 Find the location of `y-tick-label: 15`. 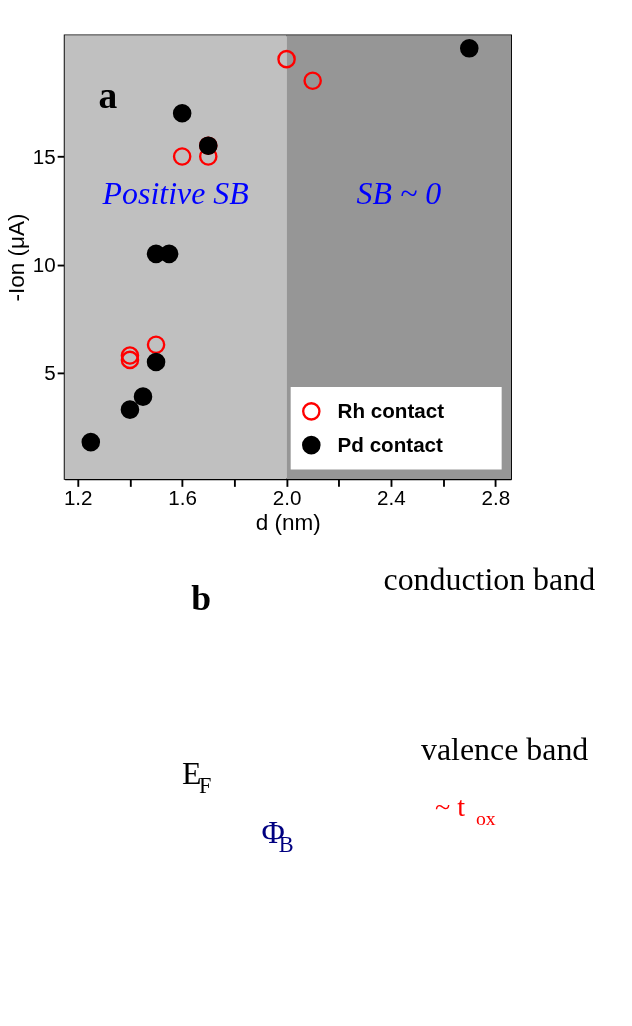

y-tick-label: 15 is located at coordinates (44, 156).